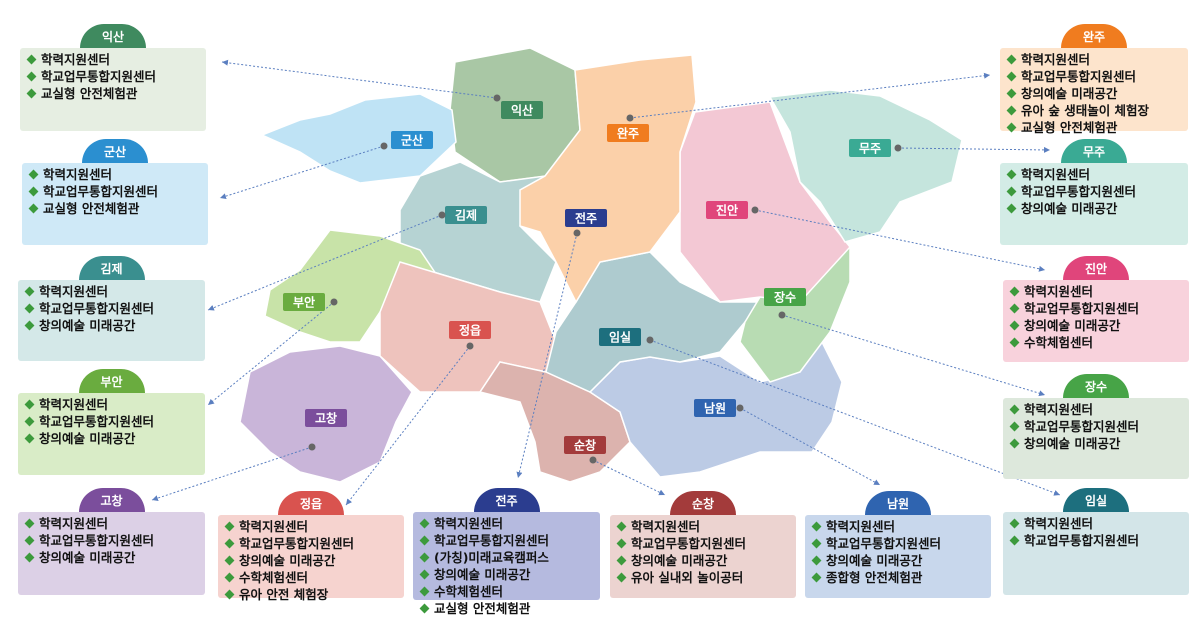  What do you see at coordinates (703, 577) in the screenshot?
I see `facility-item: 유아 실내외 놀이공터` at bounding box center [703, 577].